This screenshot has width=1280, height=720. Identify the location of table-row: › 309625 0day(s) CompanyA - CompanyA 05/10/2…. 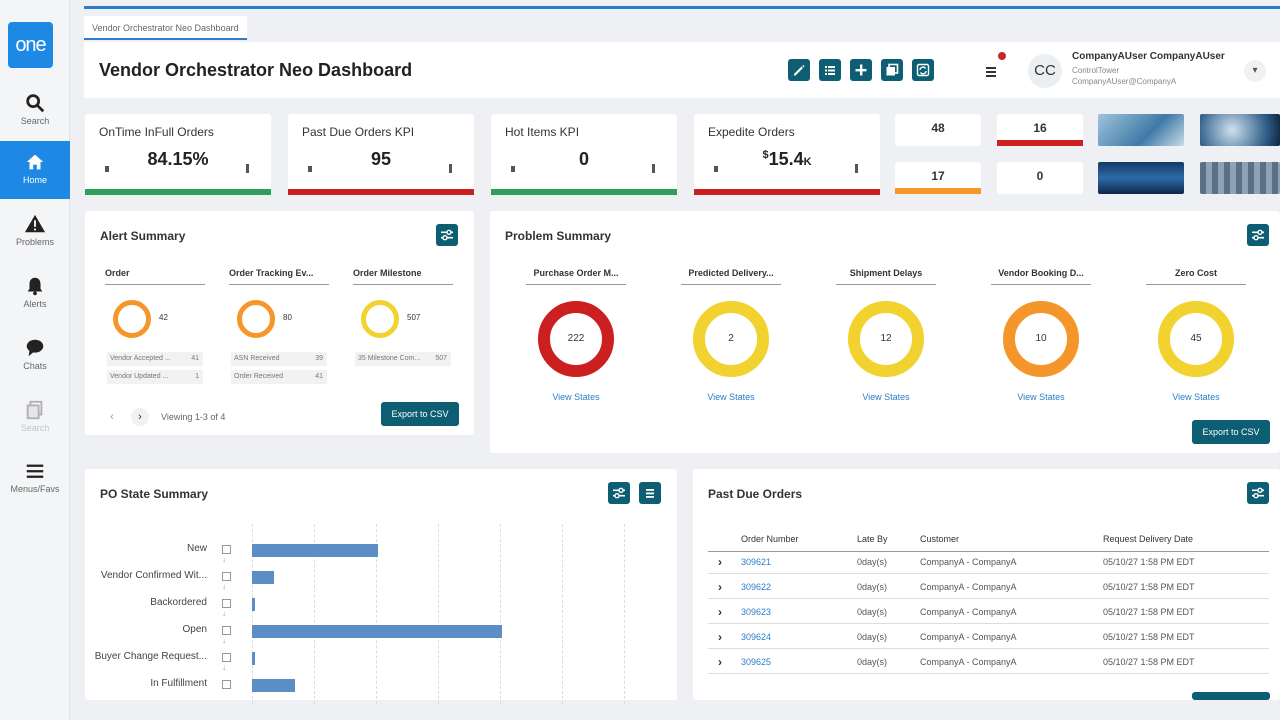
(988, 661).